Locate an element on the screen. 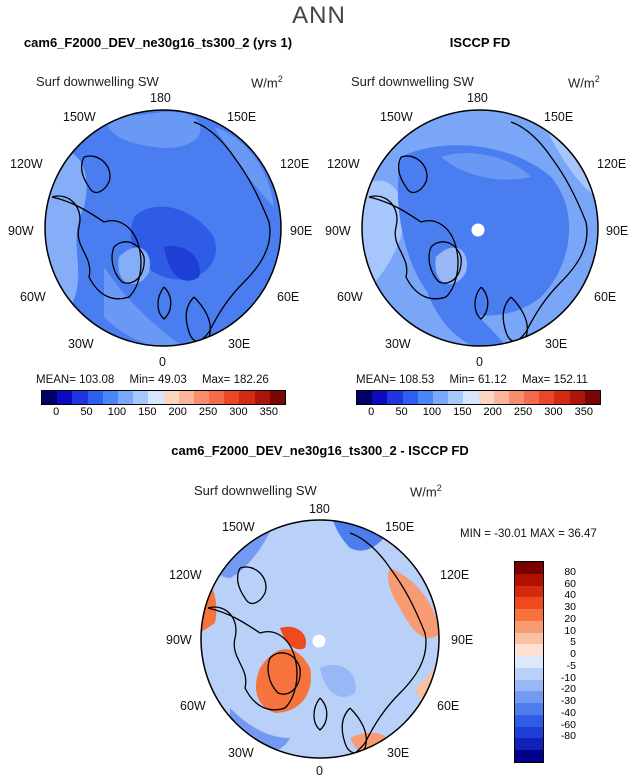  panel2-colorbar-label: 300 is located at coordinates (553, 412).